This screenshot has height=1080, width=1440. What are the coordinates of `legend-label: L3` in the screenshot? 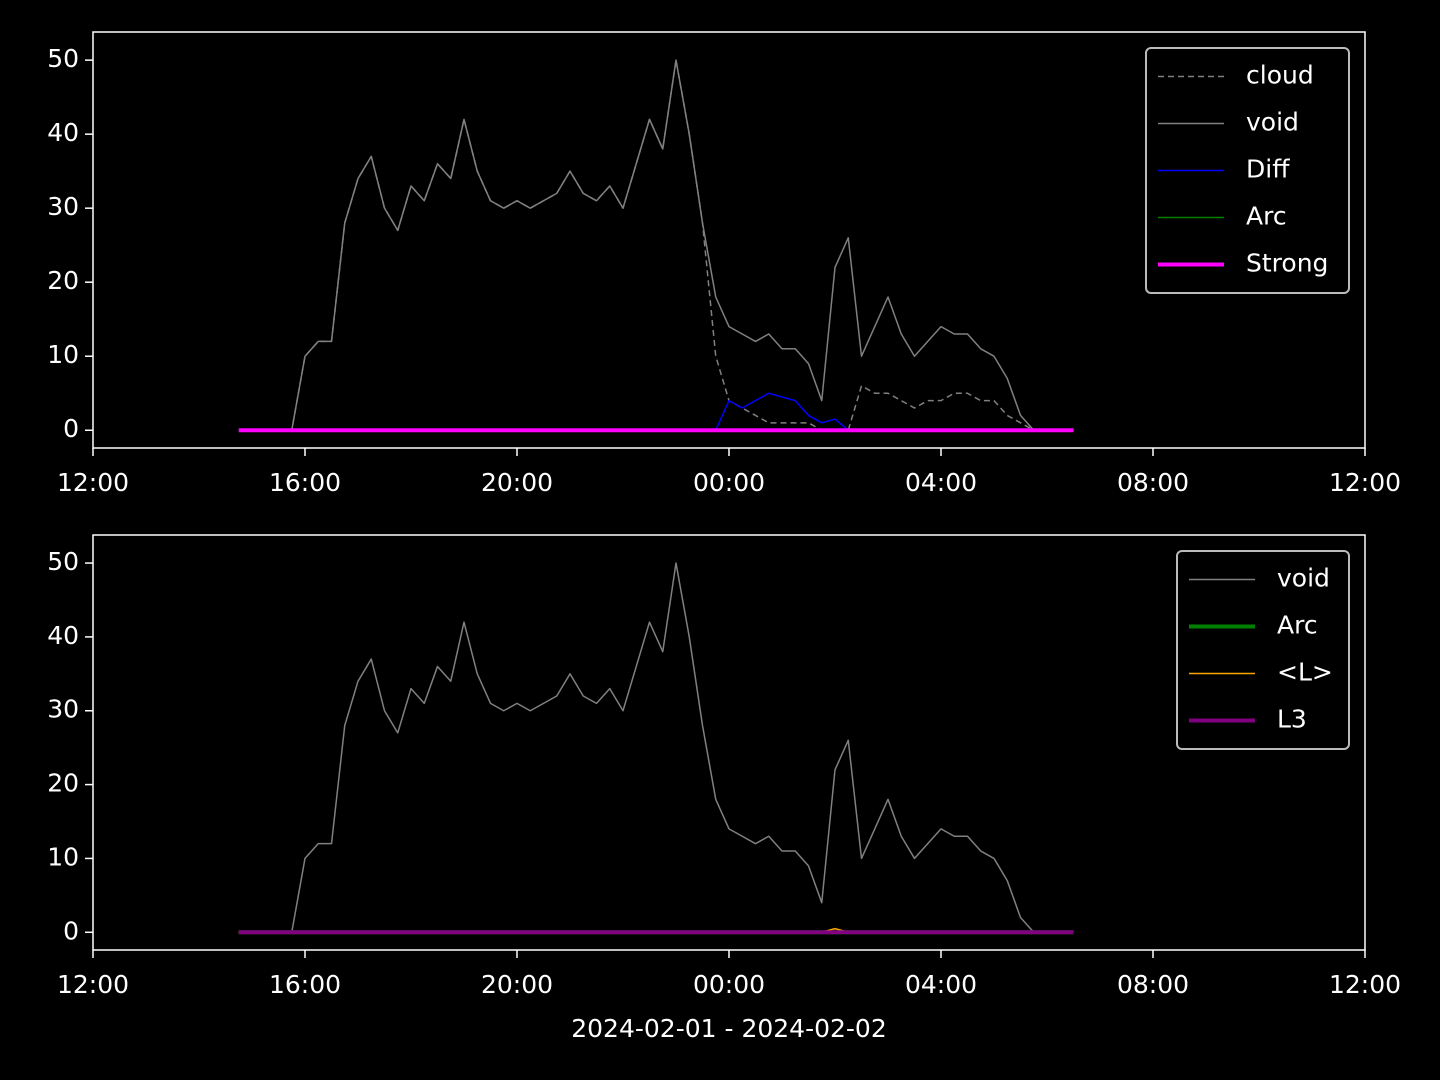 It's located at (1292, 719).